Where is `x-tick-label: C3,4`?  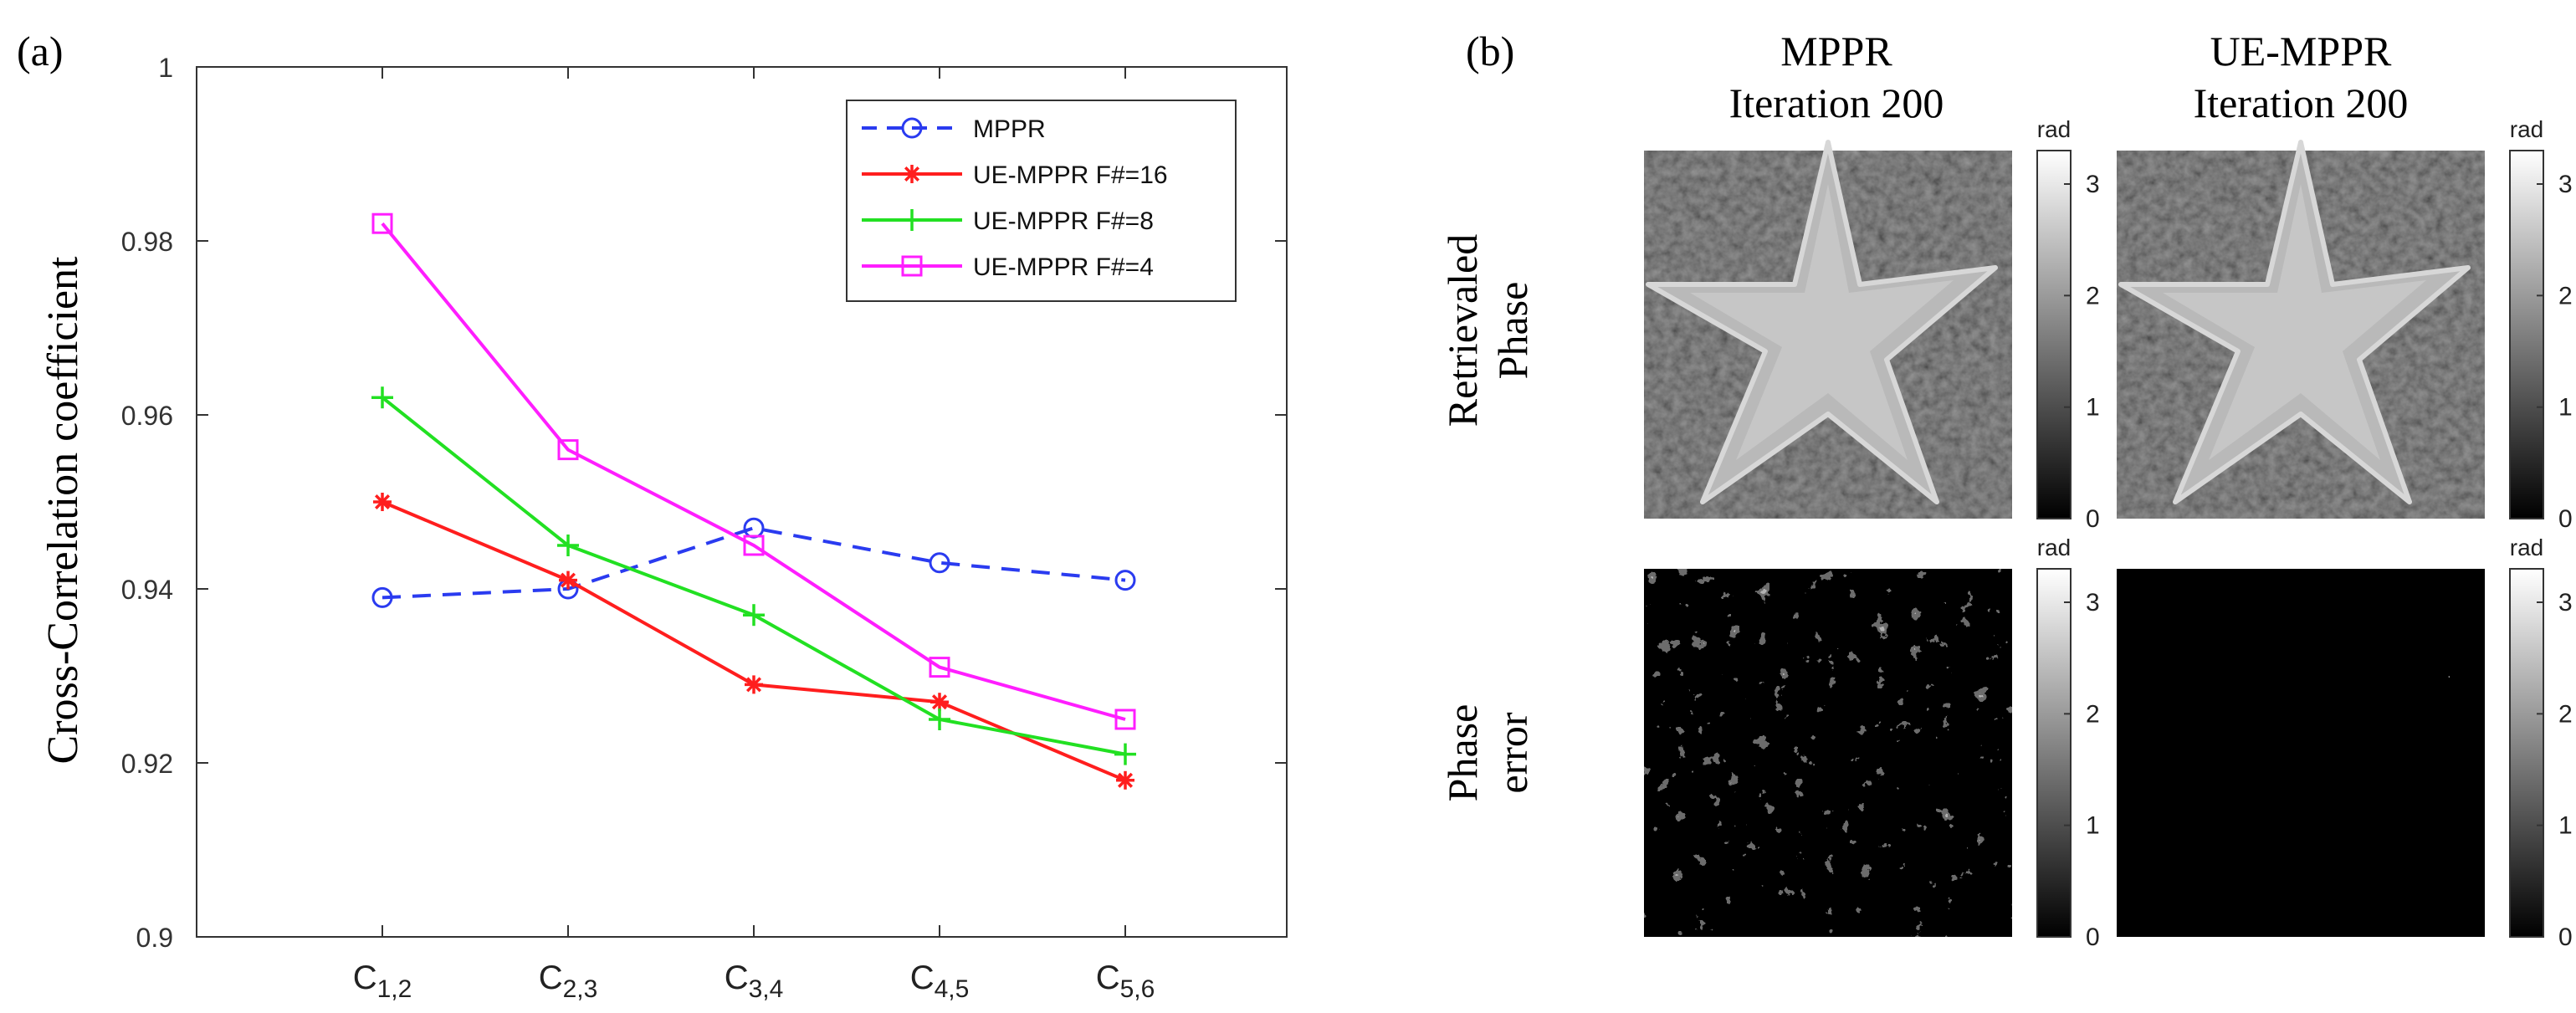 x-tick-label: C3,4 is located at coordinates (755, 981).